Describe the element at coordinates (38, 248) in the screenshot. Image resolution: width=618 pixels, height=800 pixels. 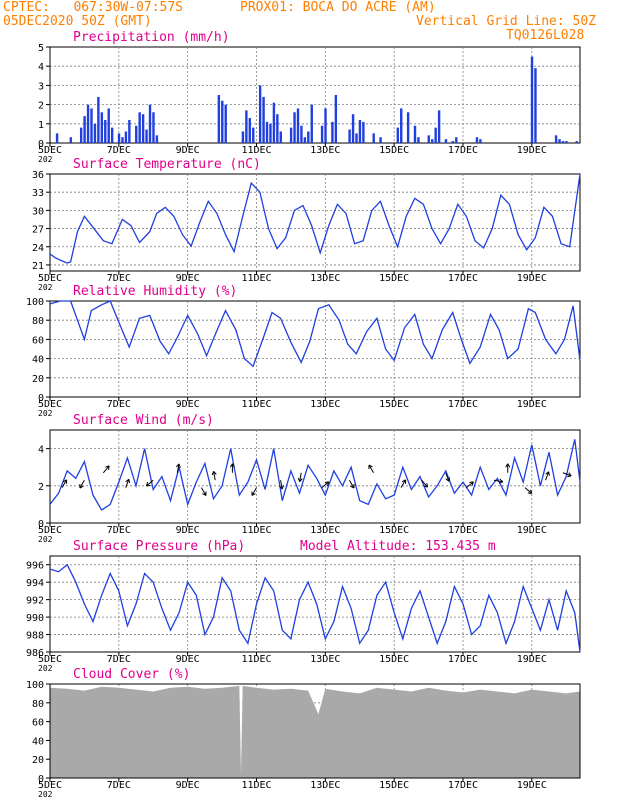
I see `y-tick-label: 24` at that location.